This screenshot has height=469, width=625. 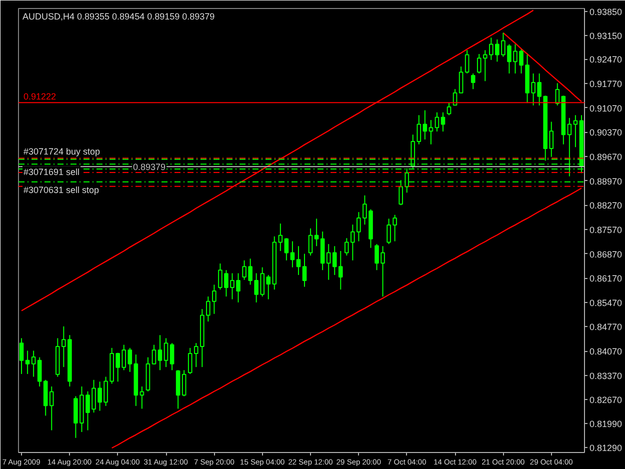 What do you see at coordinates (606, 181) in the screenshot?
I see `y-tick-label: 0.88970` at bounding box center [606, 181].